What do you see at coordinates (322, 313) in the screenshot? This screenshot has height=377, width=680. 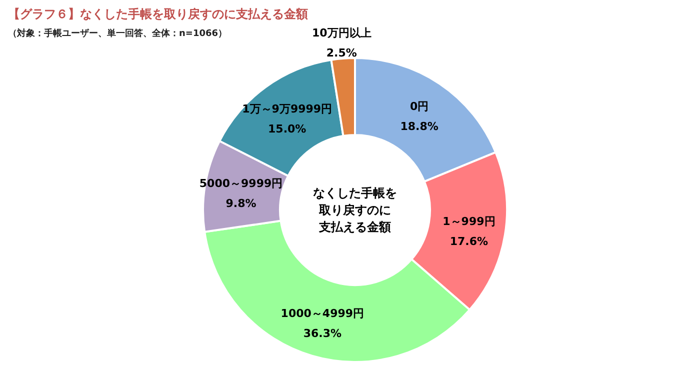 I see `slice-label: 1000～4999円` at bounding box center [322, 313].